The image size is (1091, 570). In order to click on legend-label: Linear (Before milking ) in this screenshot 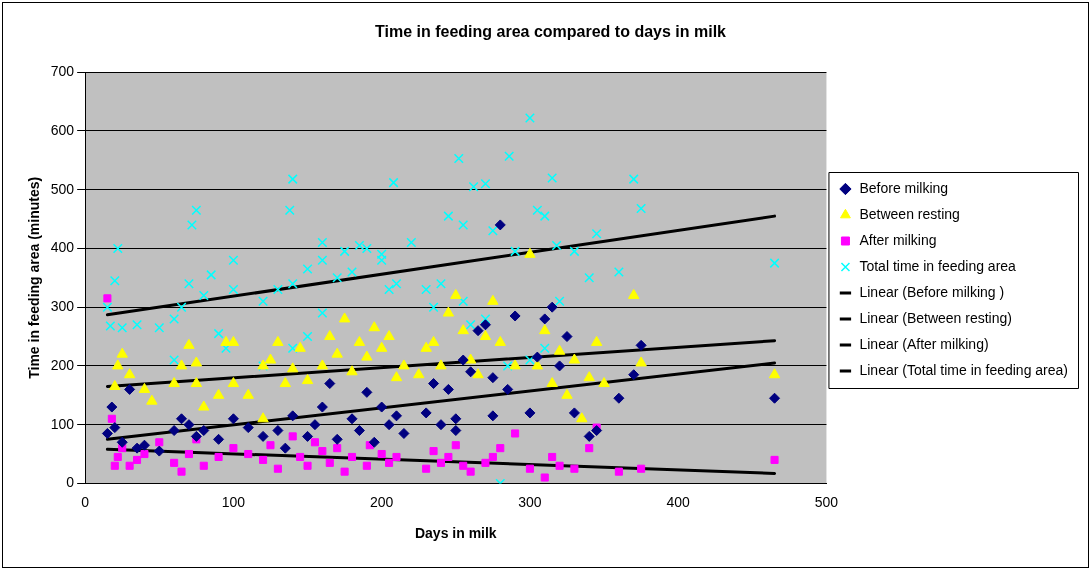, I will do `click(932, 291)`.